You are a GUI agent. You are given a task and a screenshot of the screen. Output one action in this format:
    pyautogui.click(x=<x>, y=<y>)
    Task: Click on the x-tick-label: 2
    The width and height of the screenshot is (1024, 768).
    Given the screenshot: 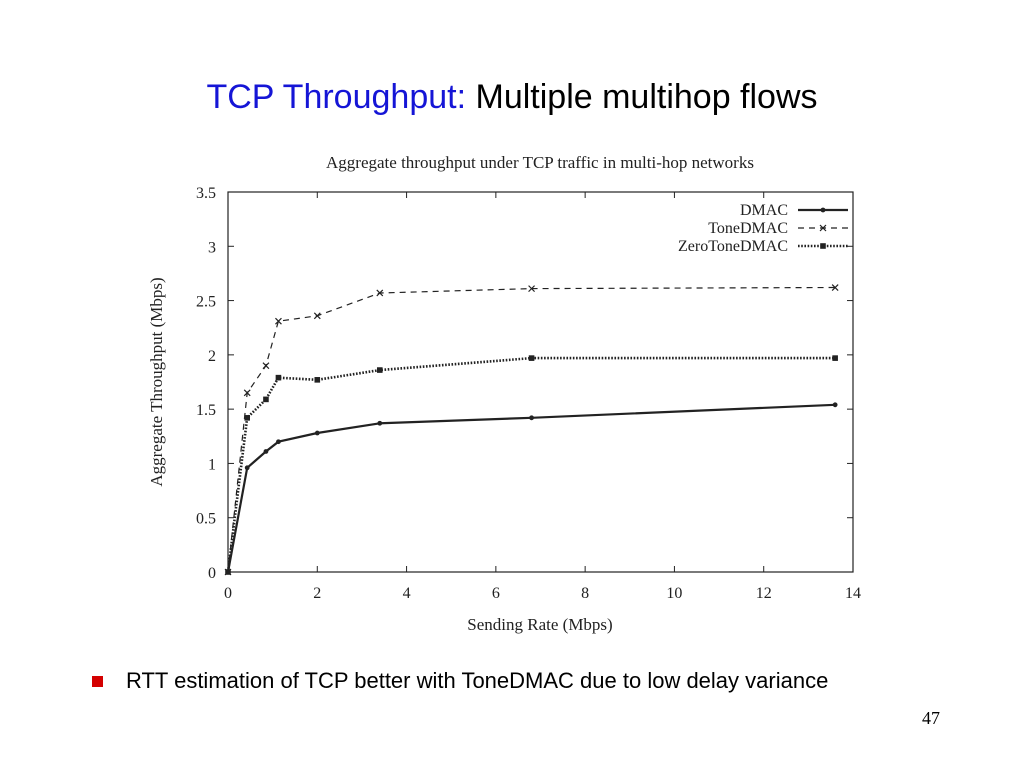 What is the action you would take?
    pyautogui.click(x=317, y=593)
    